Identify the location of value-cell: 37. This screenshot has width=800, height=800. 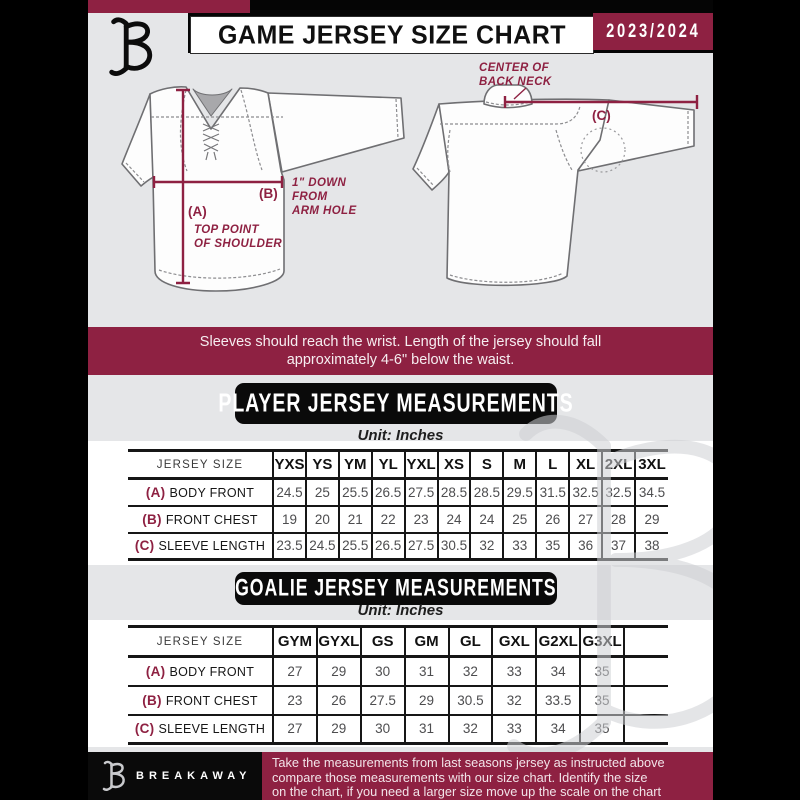
(618, 545).